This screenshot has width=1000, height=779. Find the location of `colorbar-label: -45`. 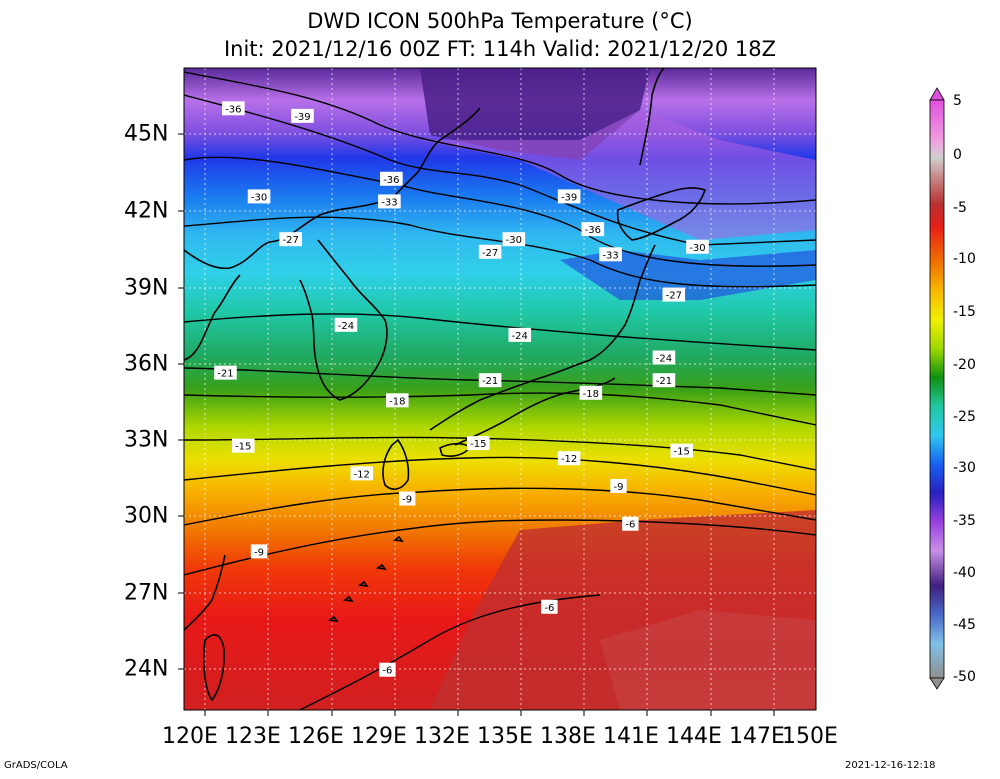

colorbar-label: -45 is located at coordinates (964, 625).